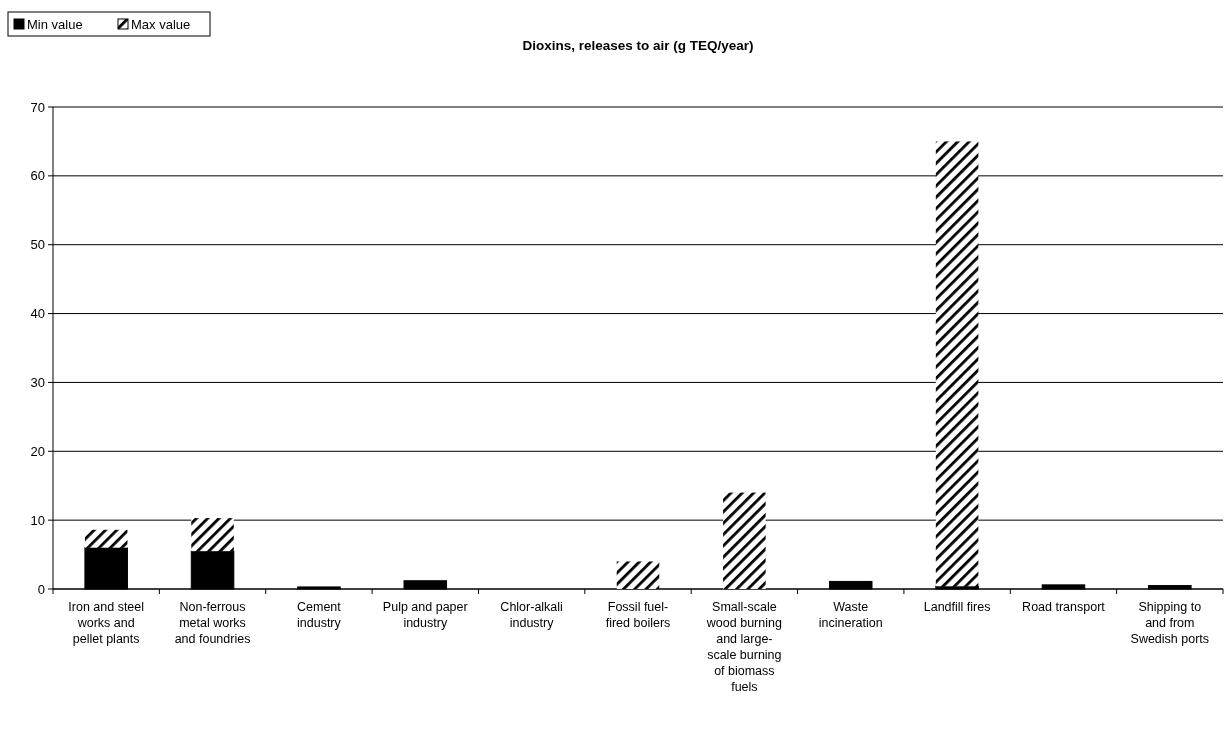 The image size is (1226, 756). I want to click on x-tick-label: Landfill fires, so click(957, 607).